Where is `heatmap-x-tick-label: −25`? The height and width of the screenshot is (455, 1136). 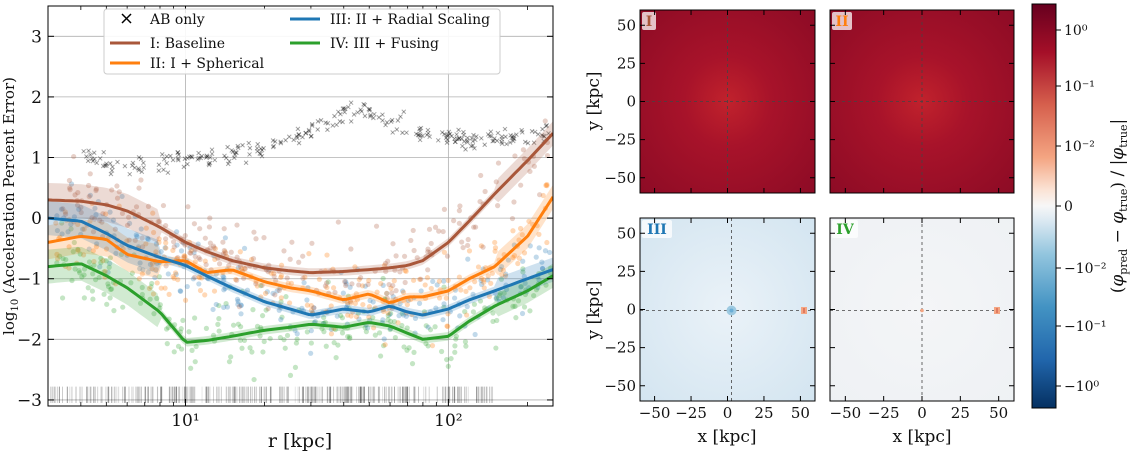 heatmap-x-tick-label: −25 is located at coordinates (691, 413).